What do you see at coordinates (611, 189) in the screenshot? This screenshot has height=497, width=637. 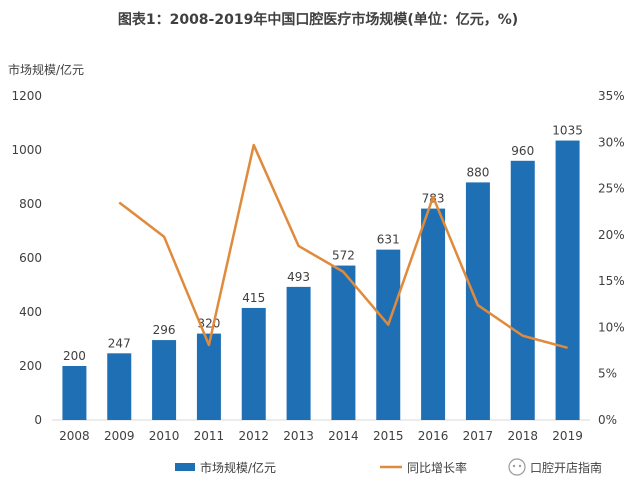 I see `y-right-tick-label: 25%` at bounding box center [611, 189].